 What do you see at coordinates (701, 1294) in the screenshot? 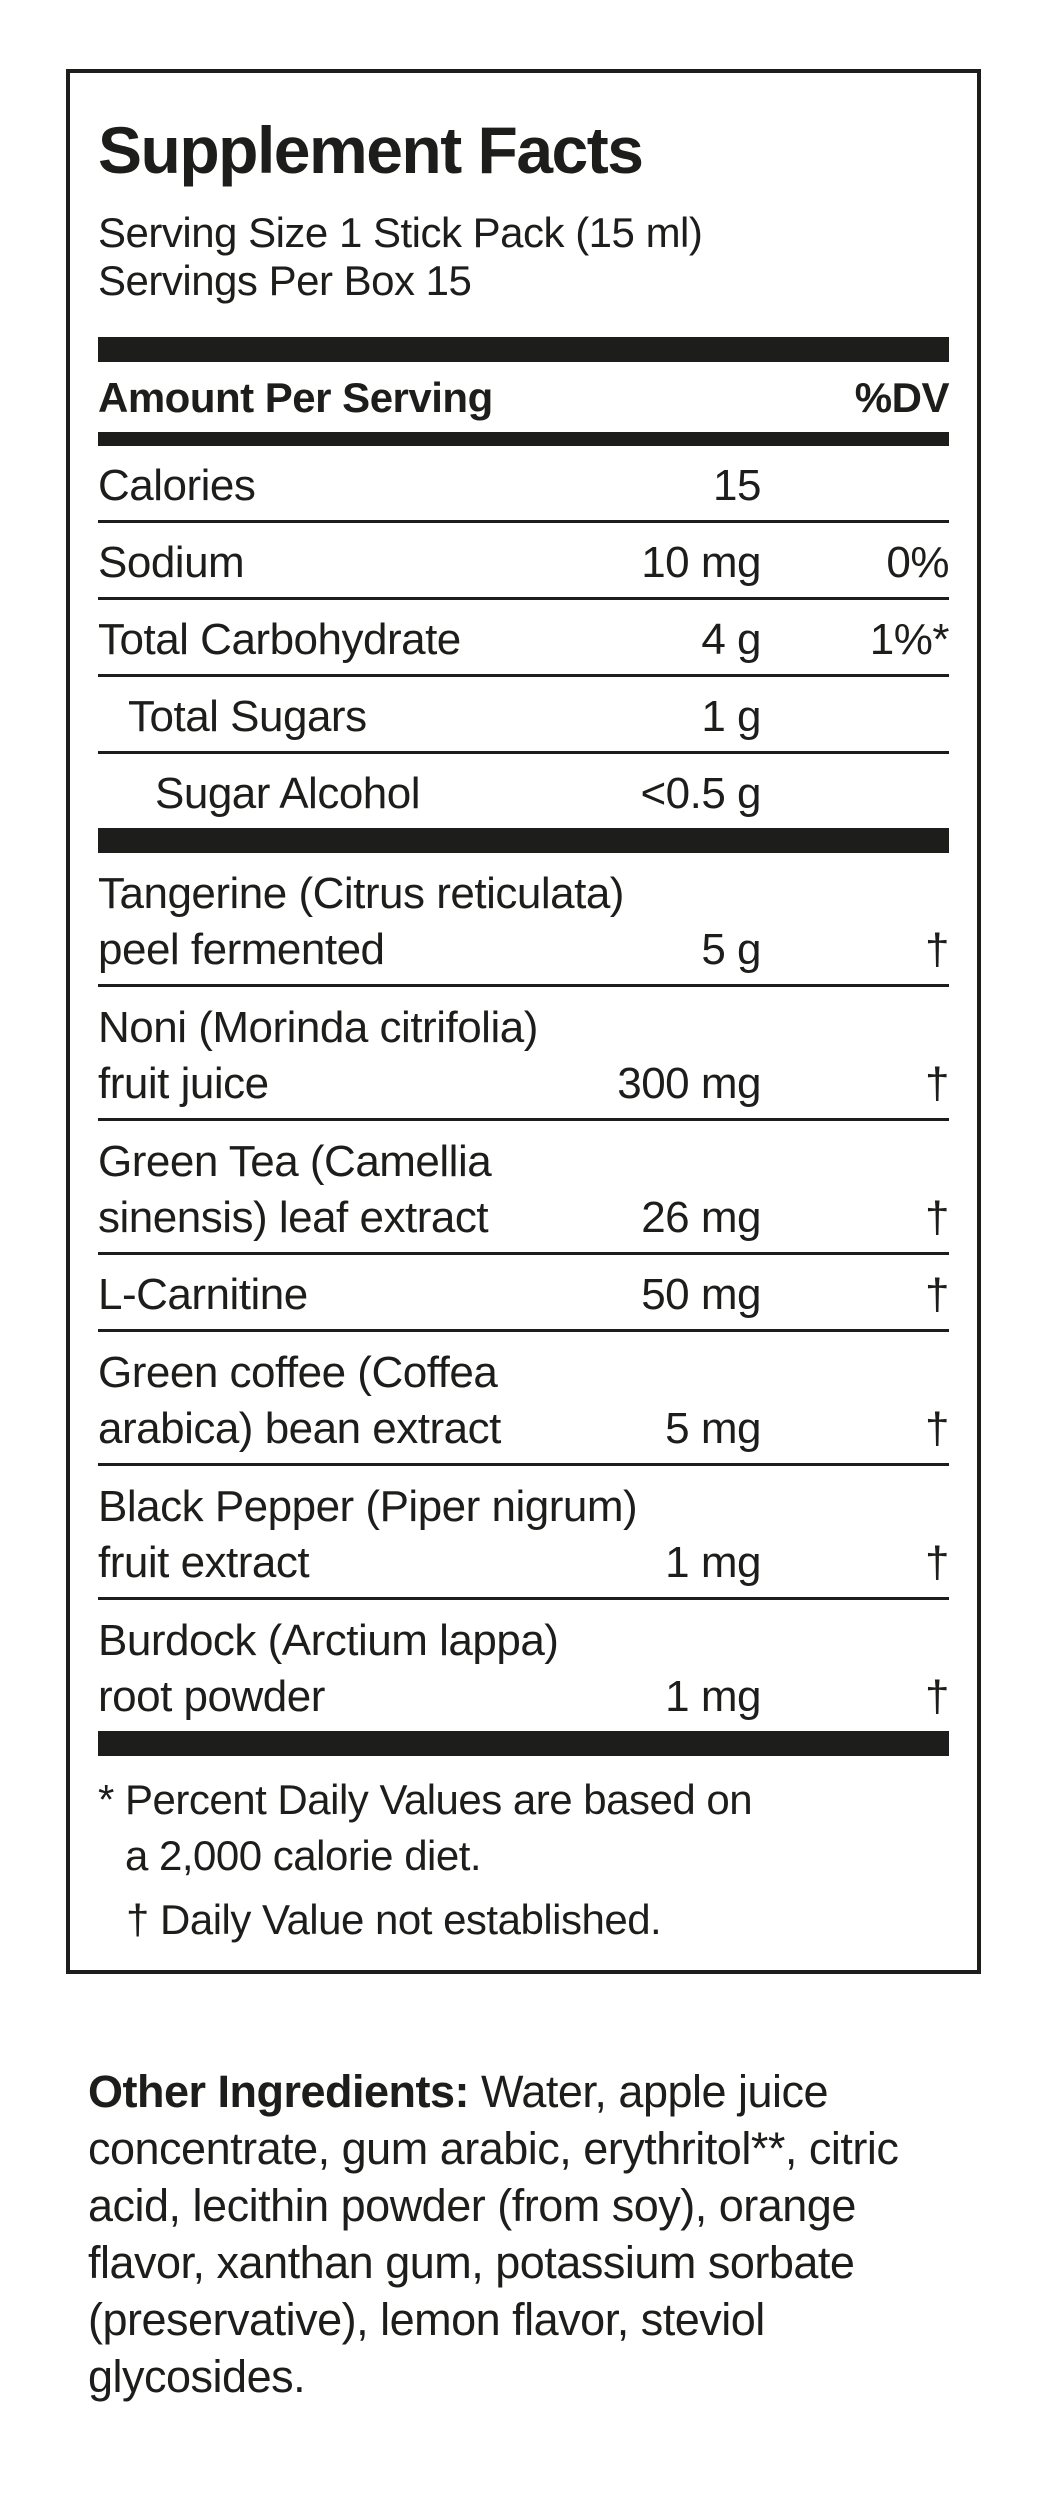
I see `botanical-amount: 50 mg` at bounding box center [701, 1294].